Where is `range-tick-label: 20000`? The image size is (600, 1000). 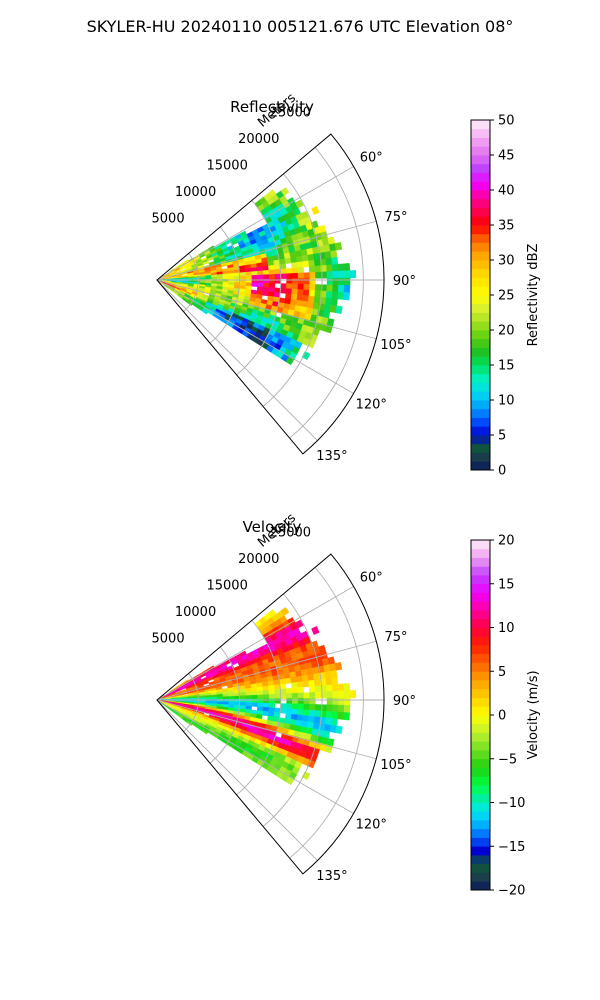 range-tick-label: 20000 is located at coordinates (258, 559).